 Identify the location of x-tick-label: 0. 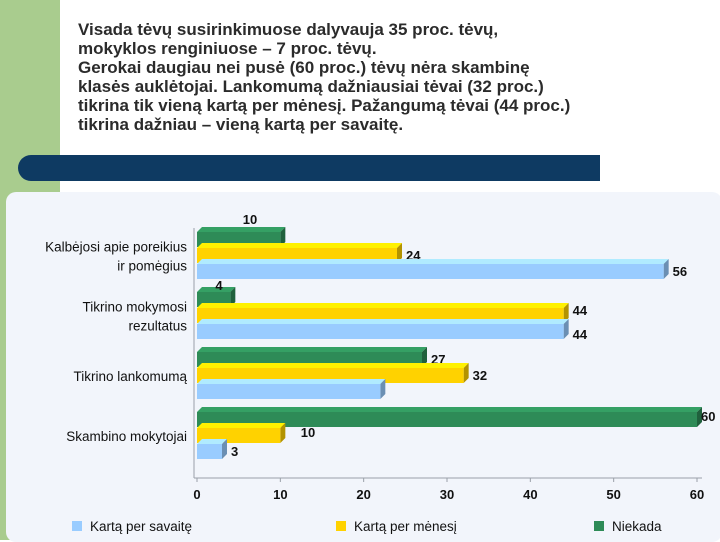
(196, 494).